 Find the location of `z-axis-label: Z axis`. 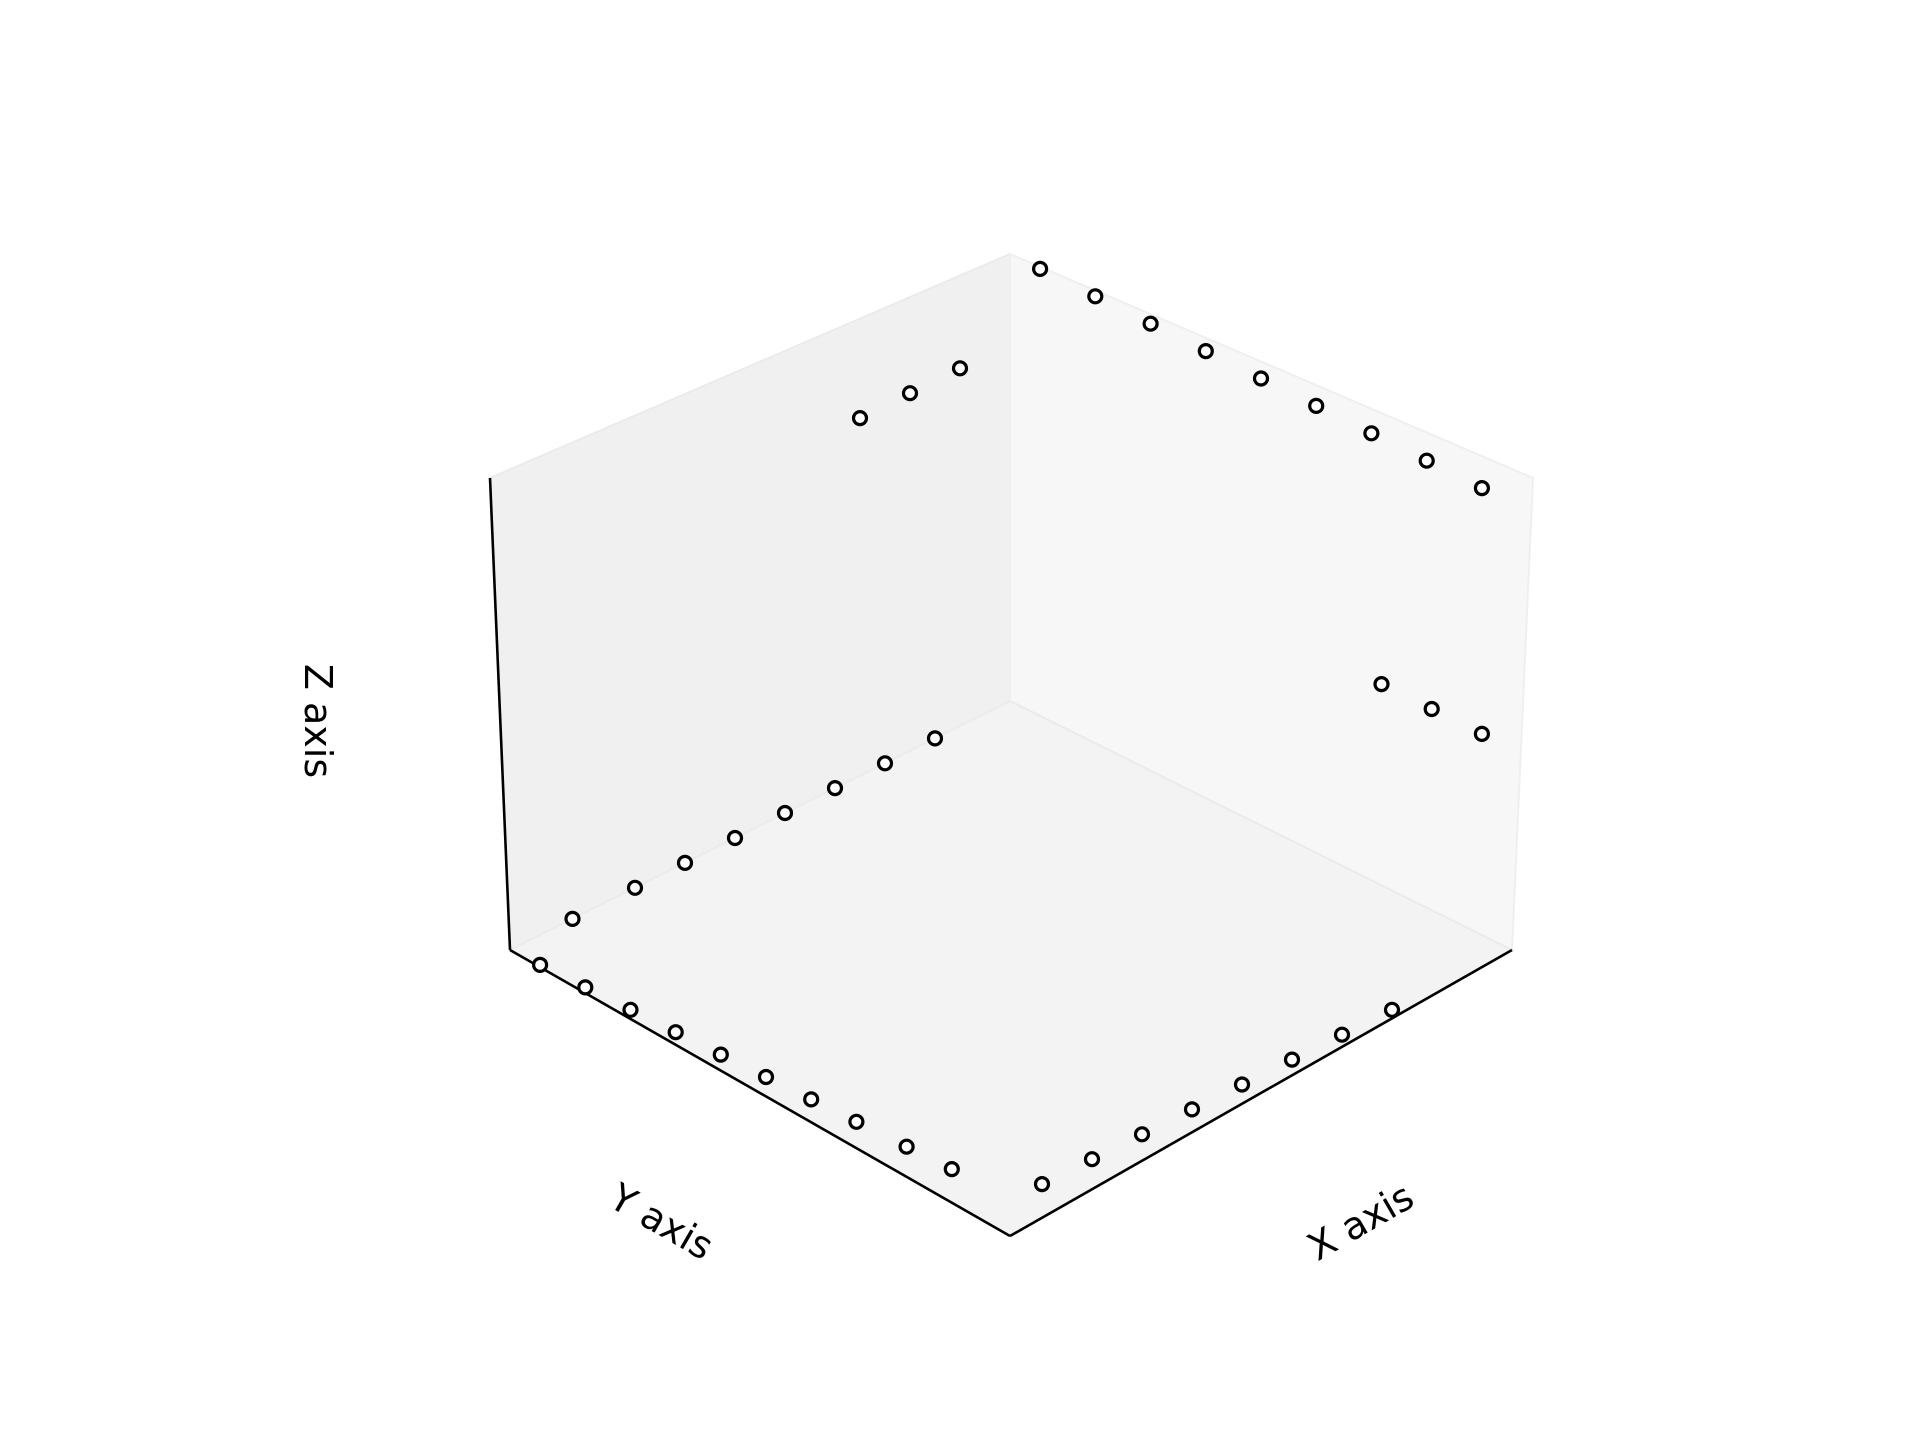

z-axis-label: Z axis is located at coordinates (318, 721).